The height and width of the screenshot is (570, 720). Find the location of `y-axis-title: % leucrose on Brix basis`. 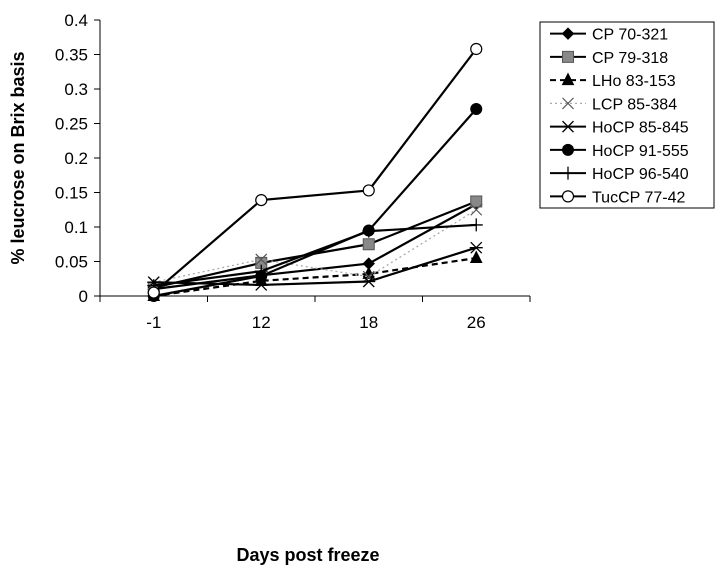

y-axis-title: % leucrose on Brix basis is located at coordinates (18, 157).